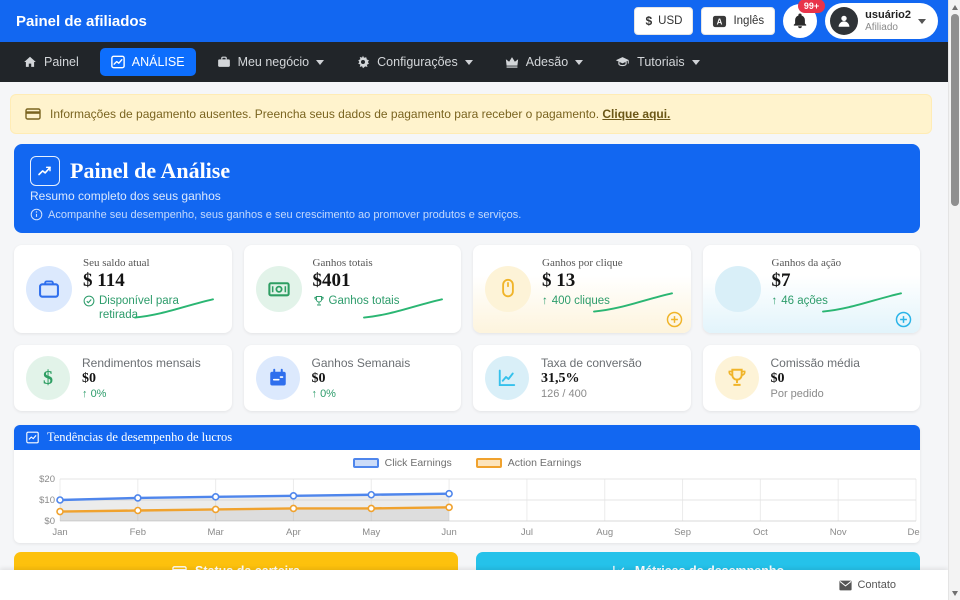 This screenshot has height=600, width=960. Describe the element at coordinates (527, 532) in the screenshot. I see `svg-text: Jul` at that location.